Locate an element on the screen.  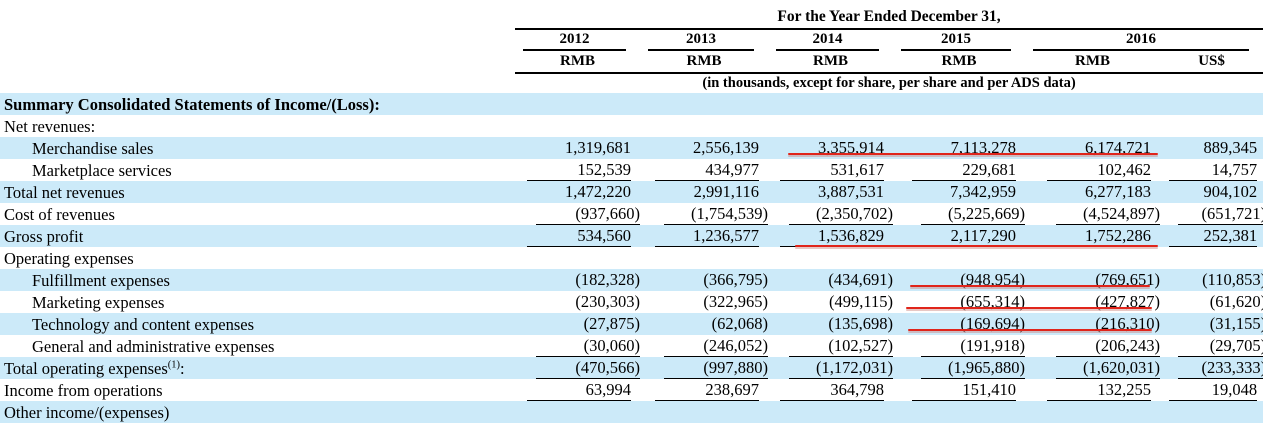
cell-value: 6,277,183 is located at coordinates (1118, 191).